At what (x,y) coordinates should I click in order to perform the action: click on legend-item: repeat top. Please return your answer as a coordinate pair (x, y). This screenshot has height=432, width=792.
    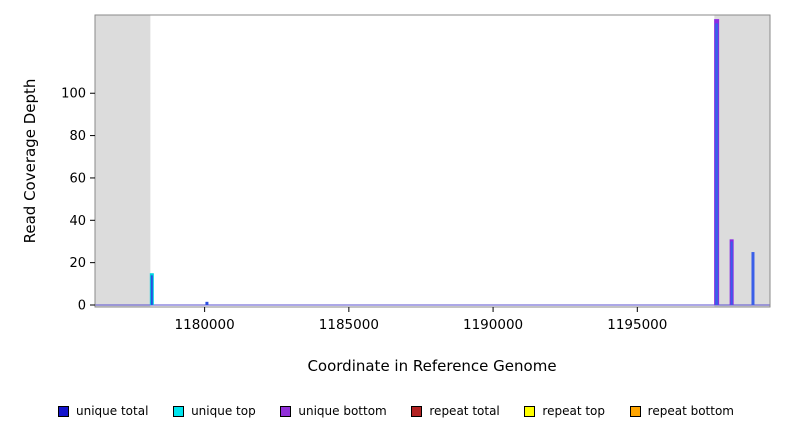
    Looking at the image, I should click on (564, 411).